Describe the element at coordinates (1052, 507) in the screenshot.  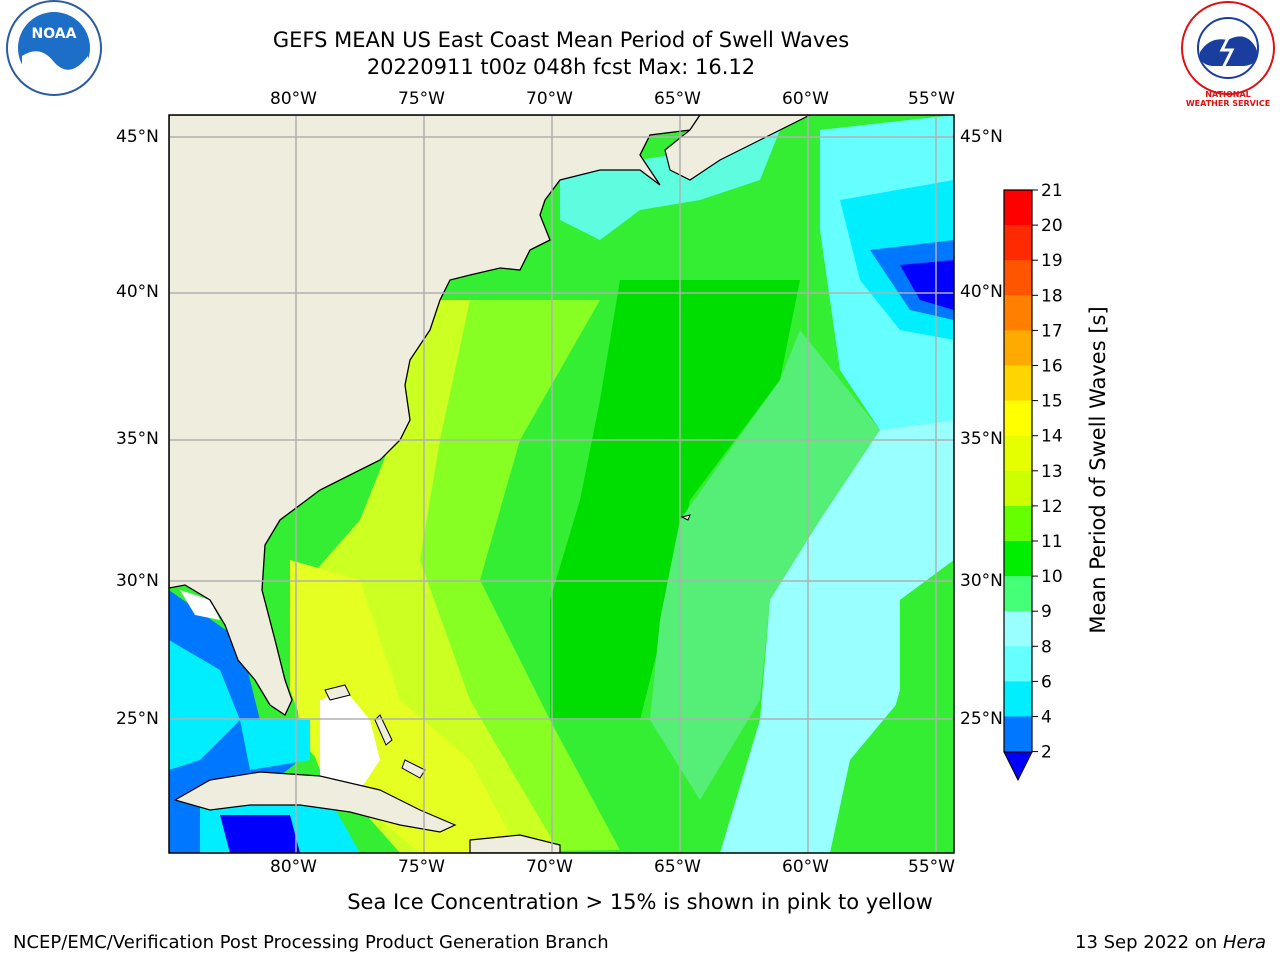
I see `colorbar-tick-label: 12` at that location.